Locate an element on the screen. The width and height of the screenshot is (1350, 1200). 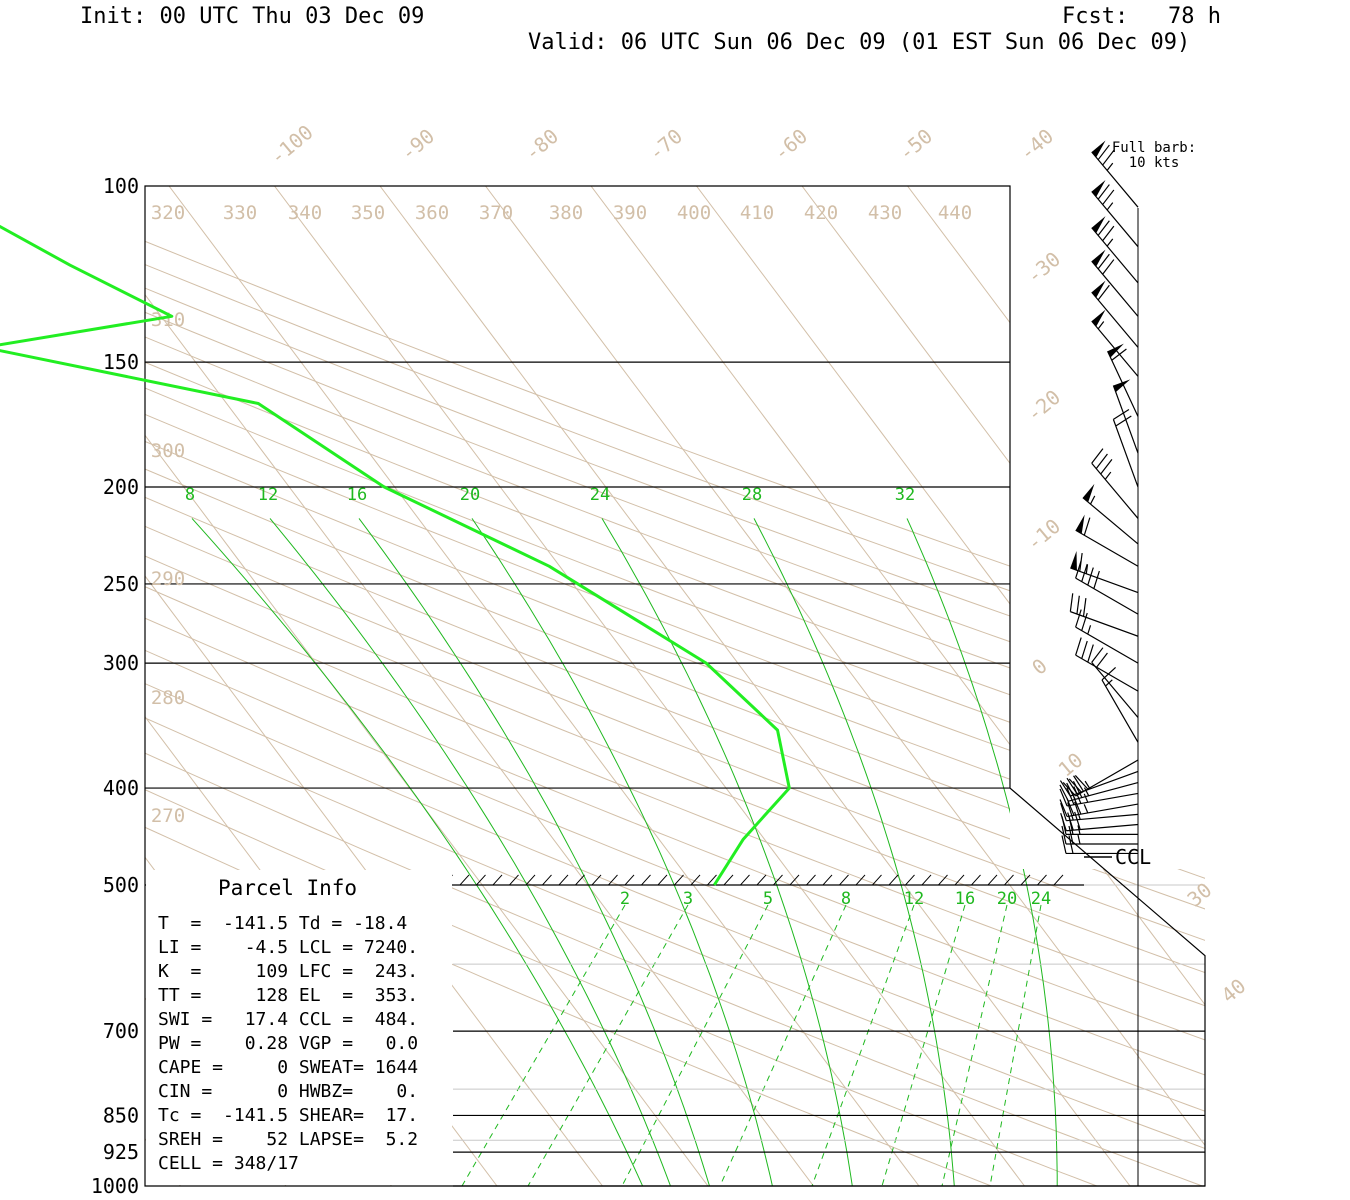
dry-adiabat-label: 400 is located at coordinates (694, 213).